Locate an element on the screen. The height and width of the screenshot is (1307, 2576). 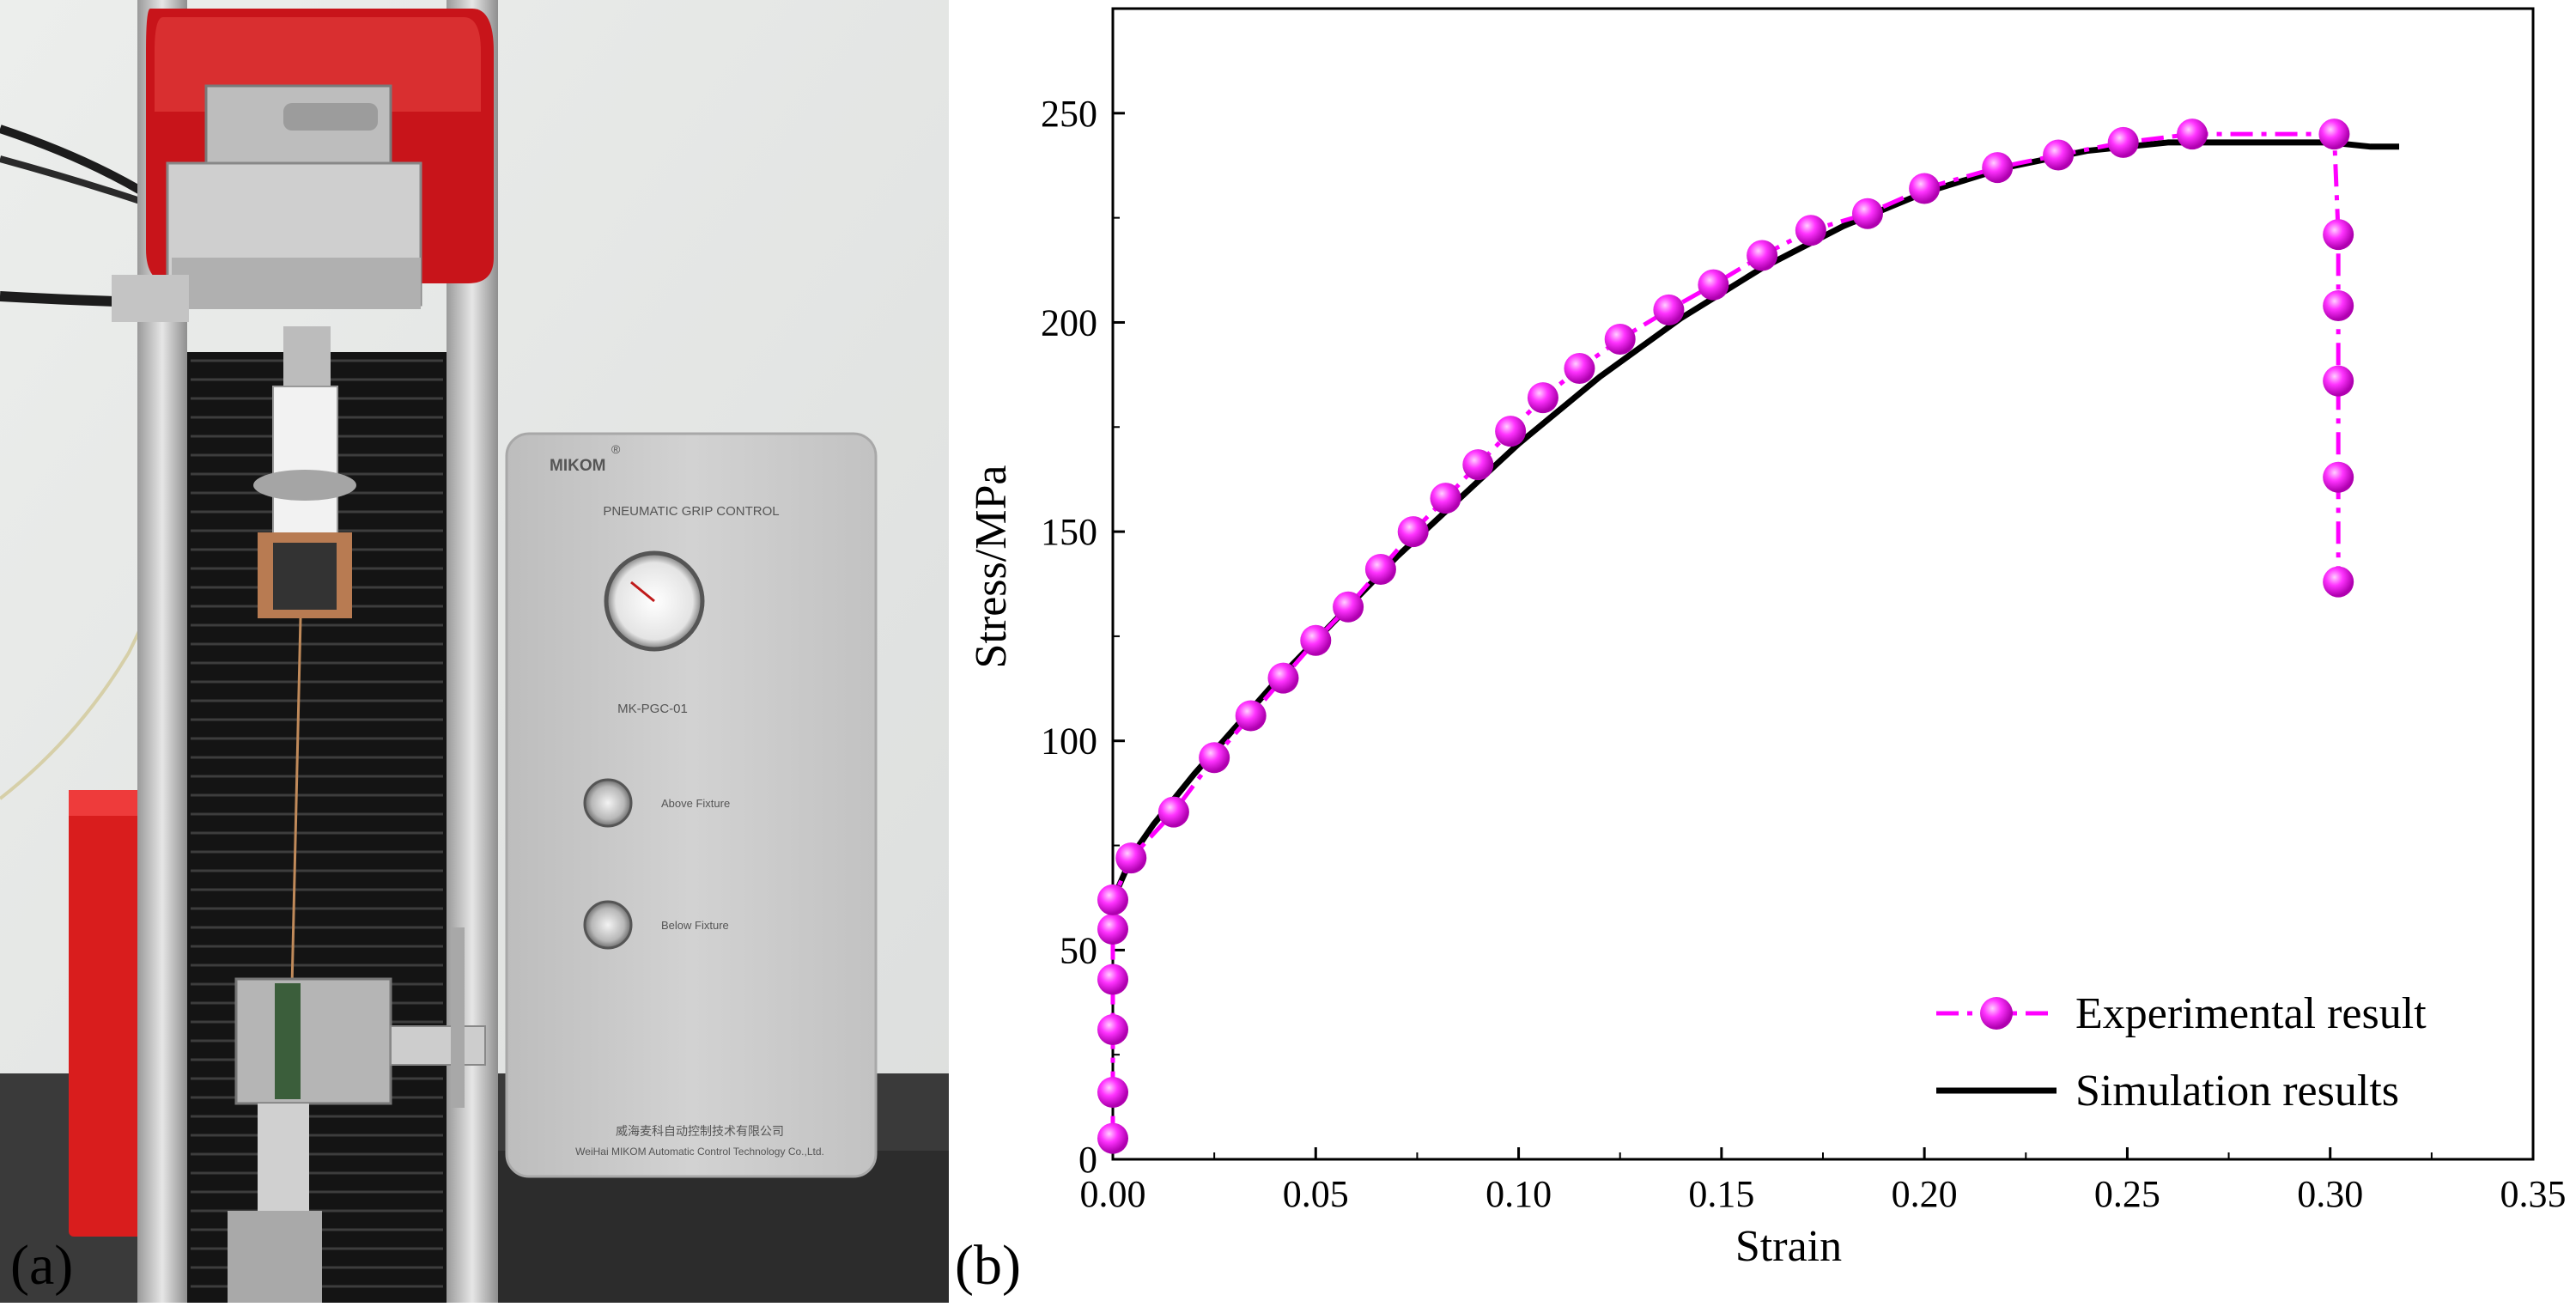
y-tick-label: 0 is located at coordinates (1087, 1160).